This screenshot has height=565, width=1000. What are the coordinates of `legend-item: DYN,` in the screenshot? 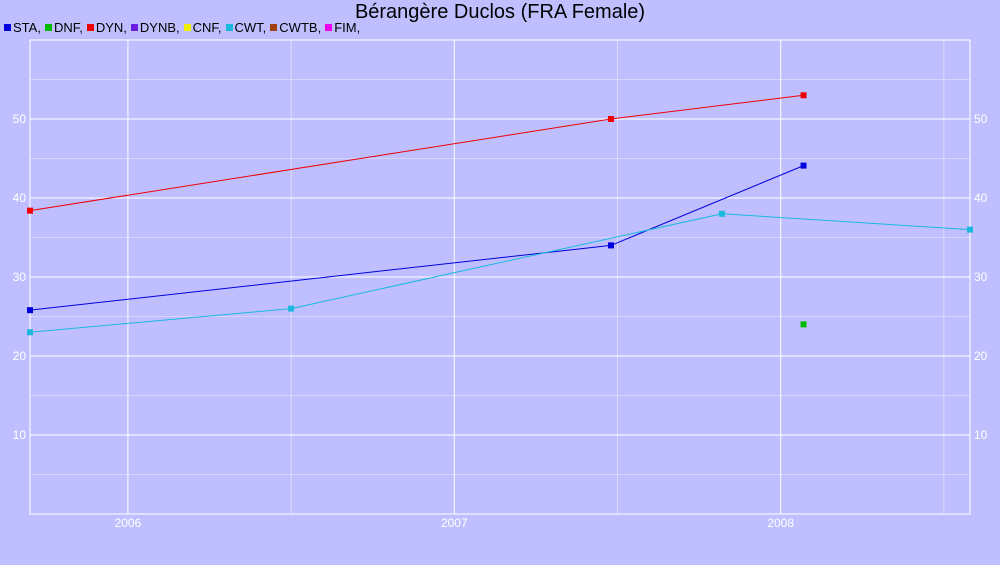 It's located at (106, 27).